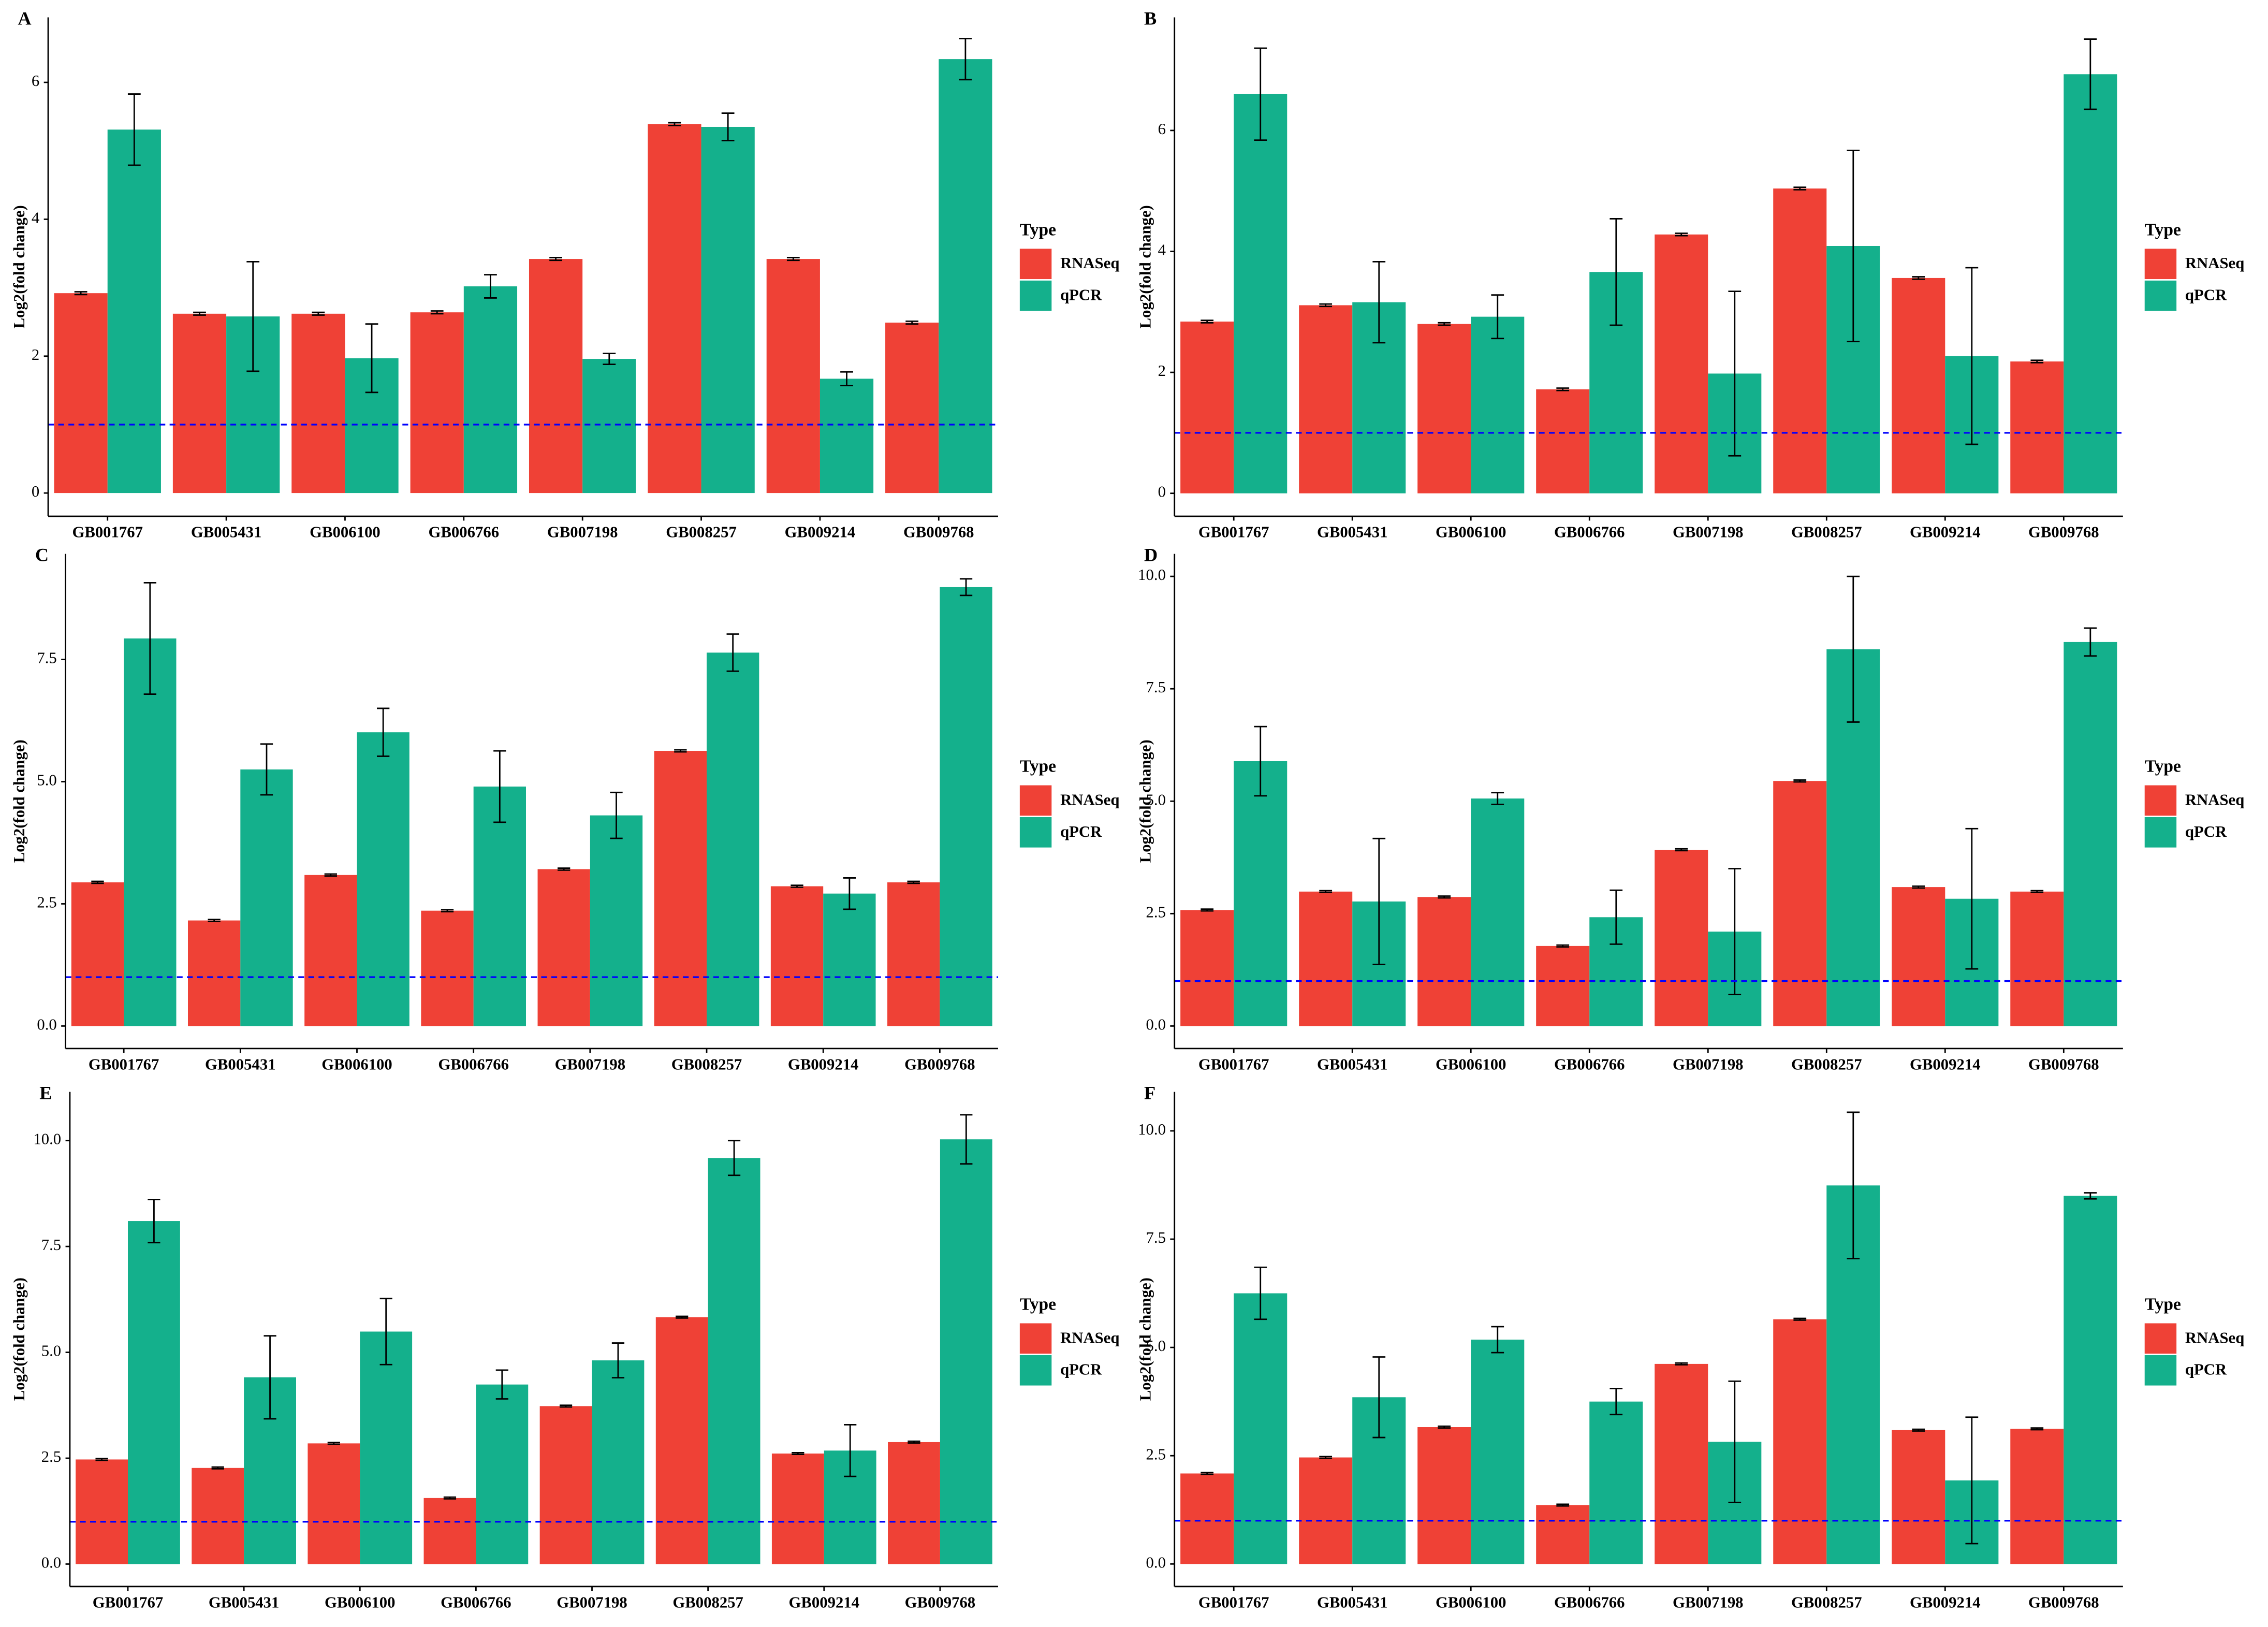  Describe the element at coordinates (35, 355) in the screenshot. I see `y-tick-label: 2` at that location.